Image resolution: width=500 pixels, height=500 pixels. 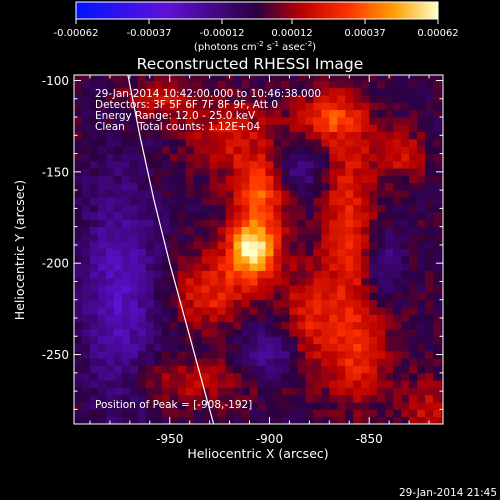 I want to click on chart-title: Reconstructed RHESSI Image, so click(x=250, y=64).